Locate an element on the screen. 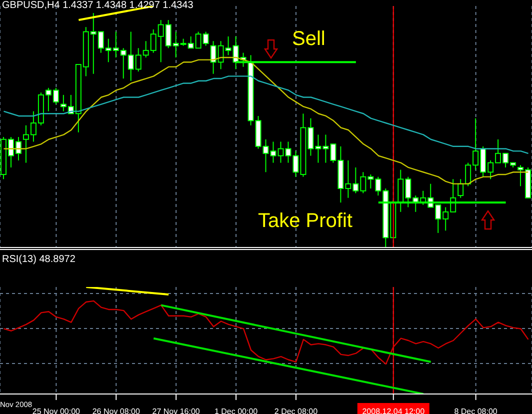 The width and height of the screenshot is (532, 414). x-tick-label: 26 Nov 08:00 is located at coordinates (116, 410).